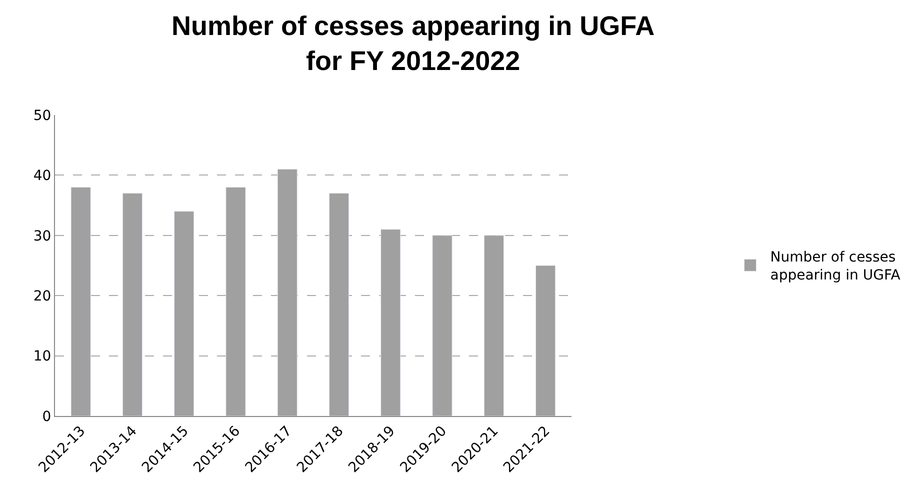 Image resolution: width=918 pixels, height=501 pixels. I want to click on y-tick-label: 30, so click(42, 236).